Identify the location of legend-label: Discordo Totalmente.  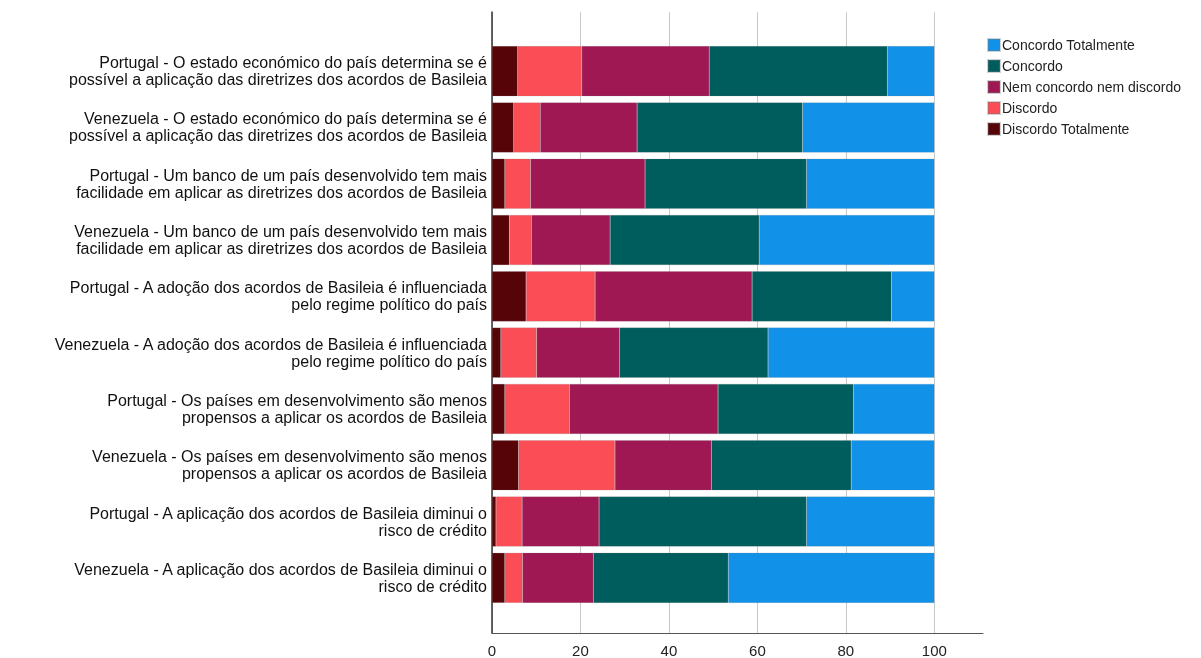
(1066, 129).